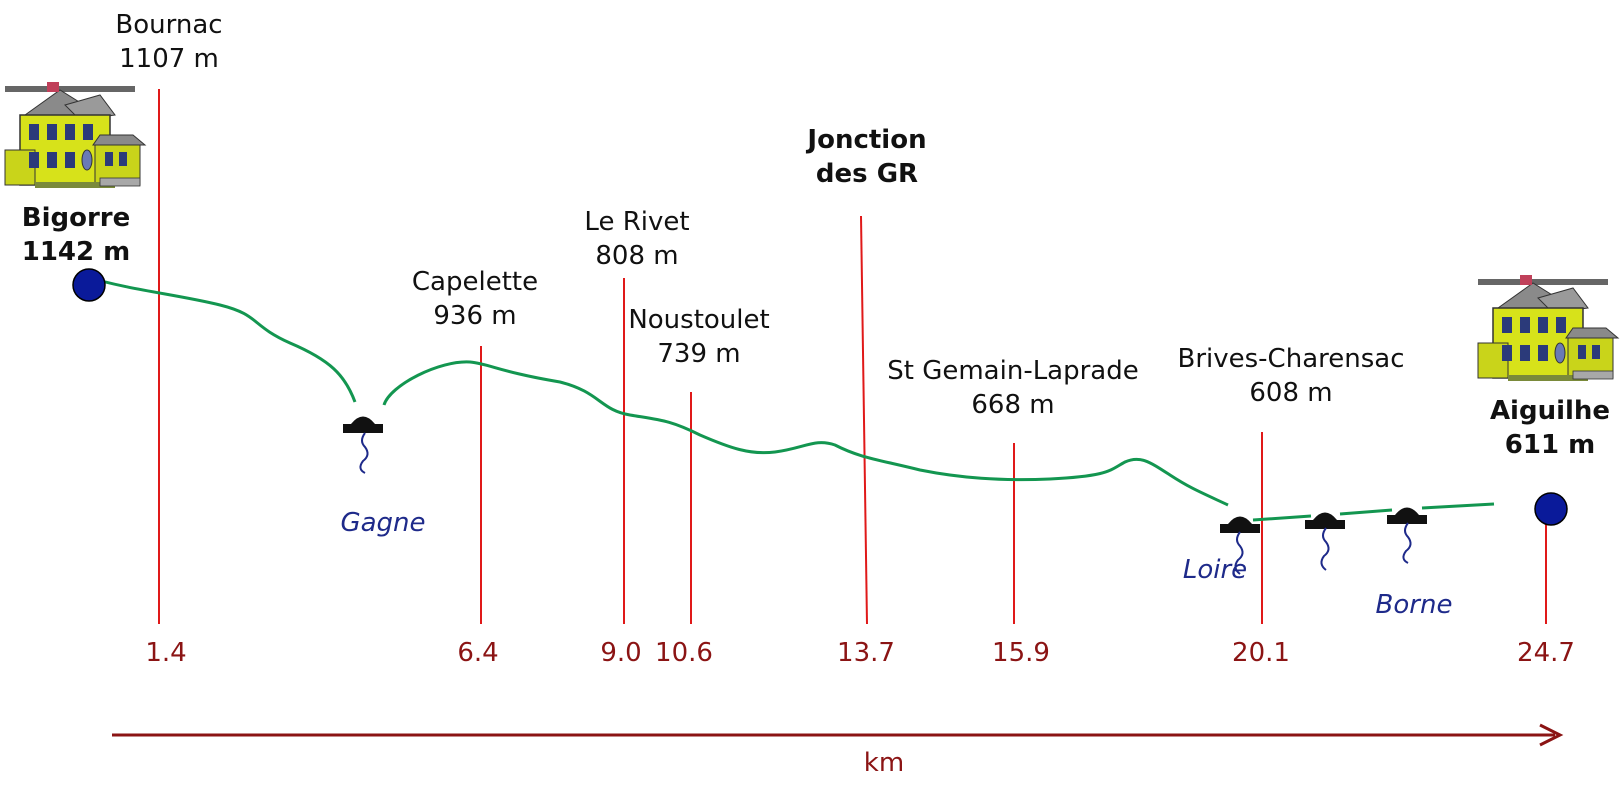  I want to click on km-axis-arrow, so click(838, 735).